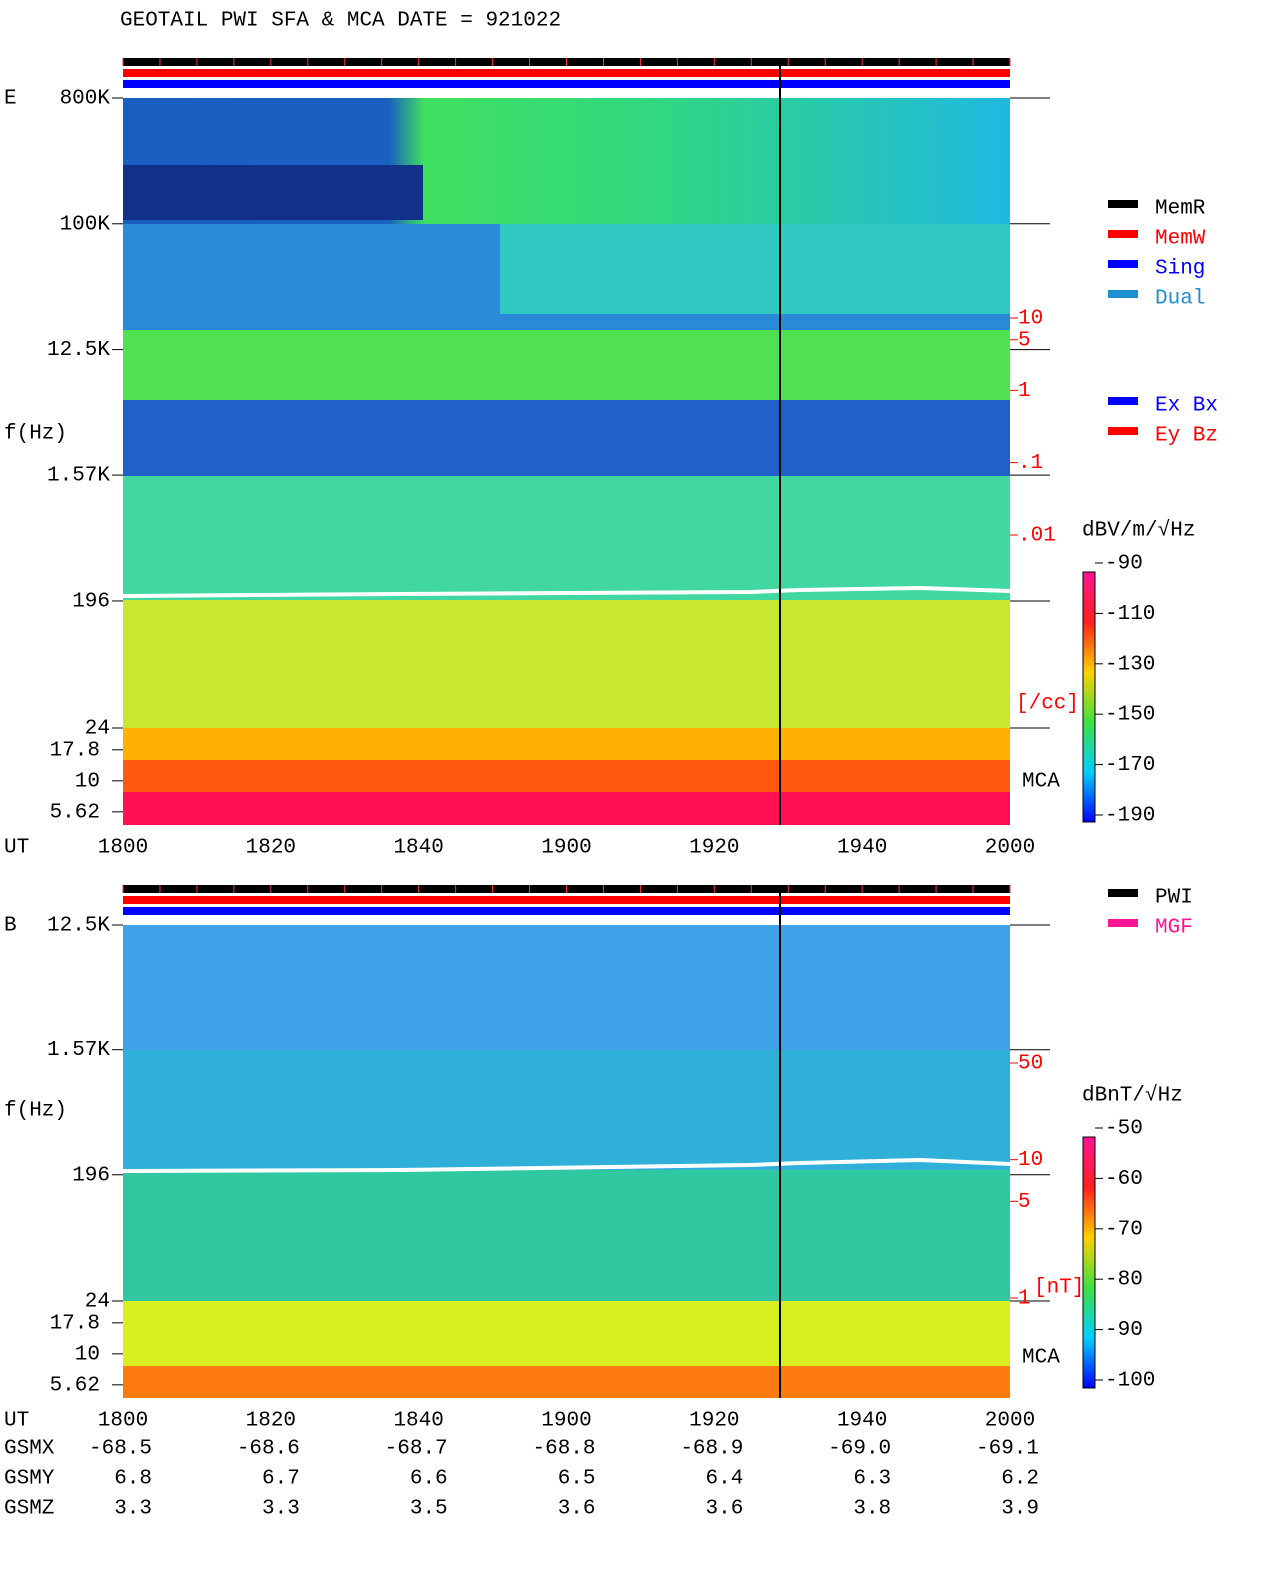  I want to click on orbit-value: -69.0, so click(859, 1449).